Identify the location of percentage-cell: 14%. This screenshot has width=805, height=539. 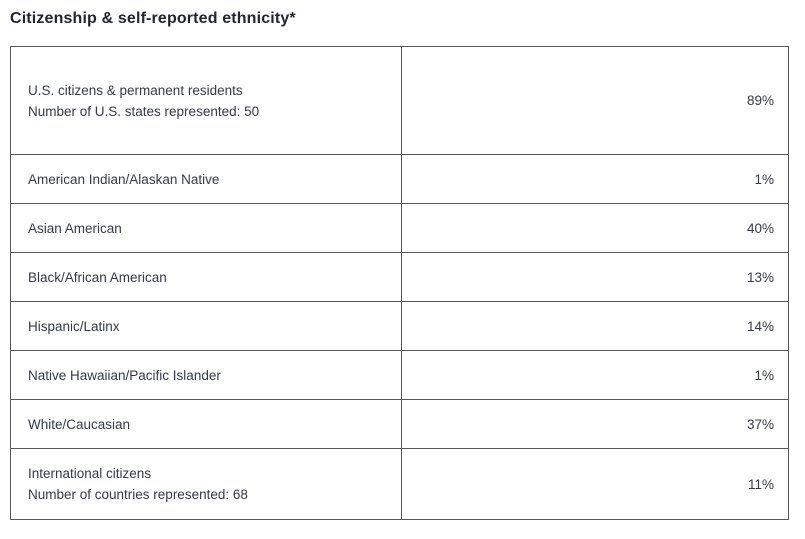
(760, 326).